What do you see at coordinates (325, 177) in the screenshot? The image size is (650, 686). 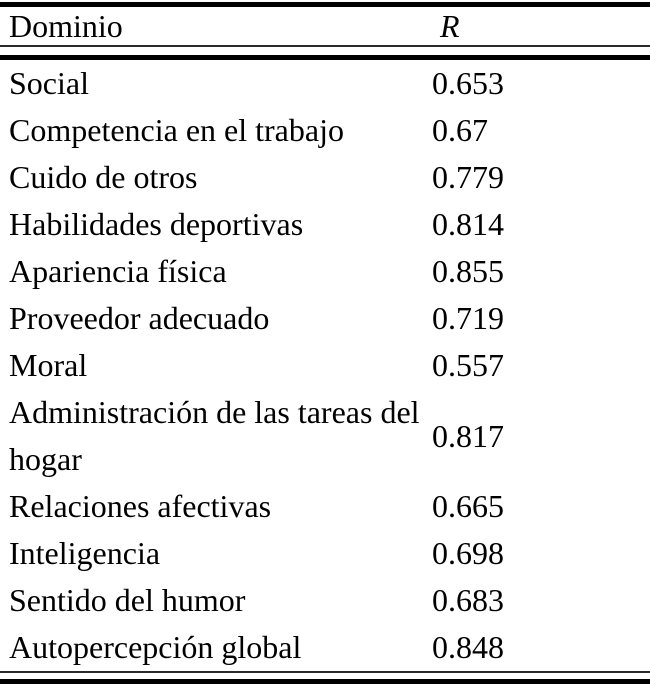 I see `table-row: Cuido de otros 0.779` at bounding box center [325, 177].